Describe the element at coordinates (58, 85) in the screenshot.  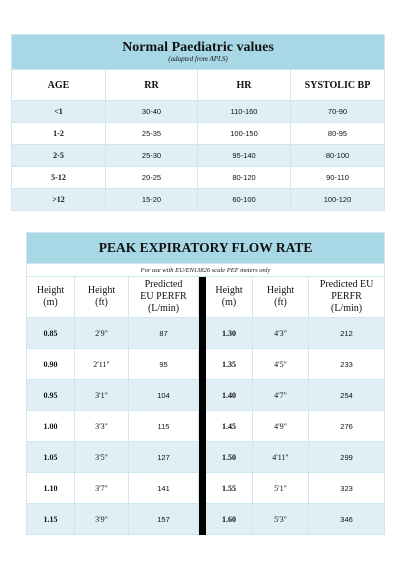
I see `column-header-age: AGE` at that location.